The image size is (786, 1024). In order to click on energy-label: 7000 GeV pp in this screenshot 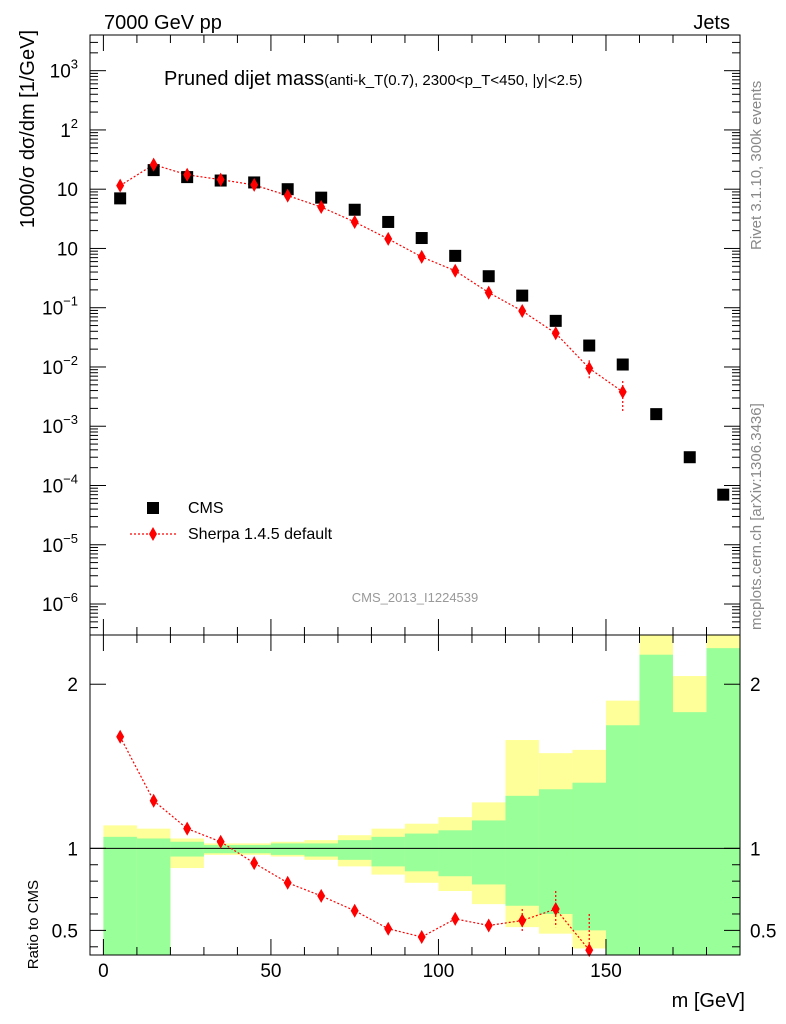, I will do `click(163, 23)`.